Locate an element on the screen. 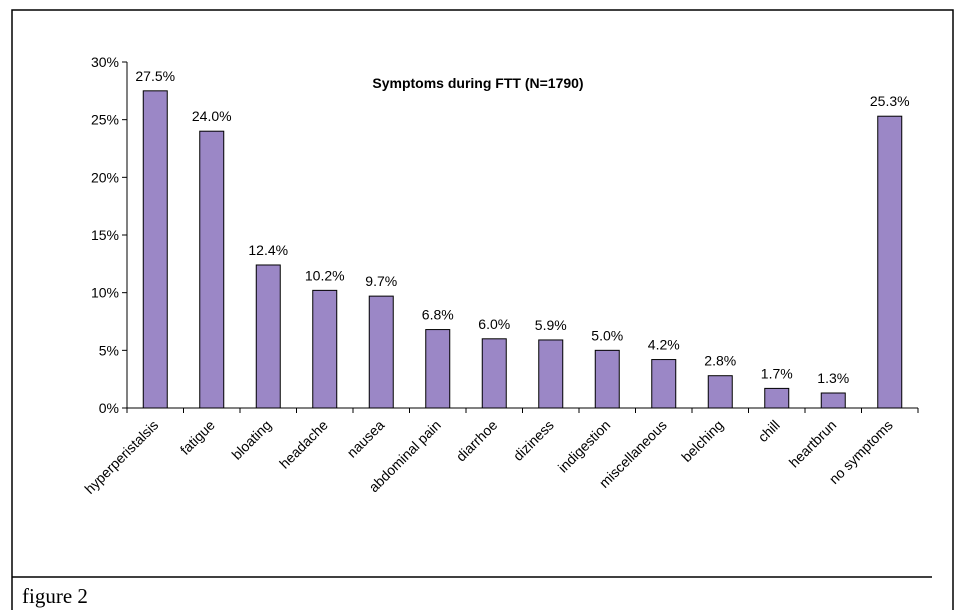 The width and height of the screenshot is (967, 615). x-tick-label: diarrhoe is located at coordinates (477, 441).